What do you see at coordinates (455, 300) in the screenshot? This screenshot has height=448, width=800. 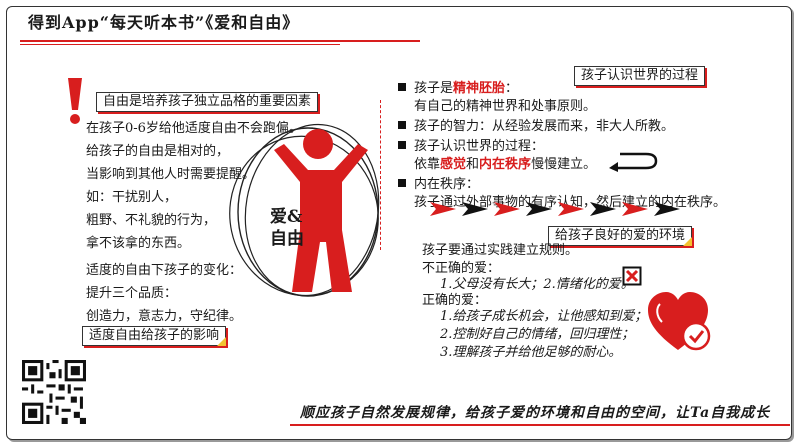 I see `right-love-title: 正确的爱：` at bounding box center [455, 300].